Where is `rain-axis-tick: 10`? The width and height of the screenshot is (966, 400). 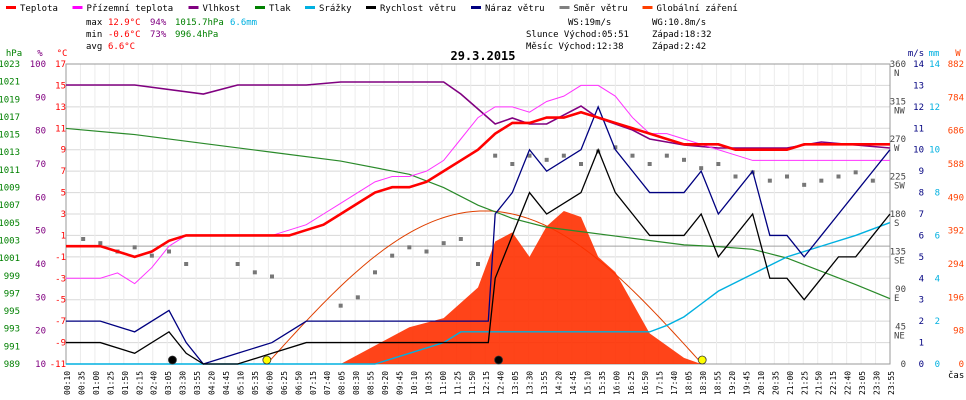
rain-axis-tick: 10 is located at coordinates (934, 151).